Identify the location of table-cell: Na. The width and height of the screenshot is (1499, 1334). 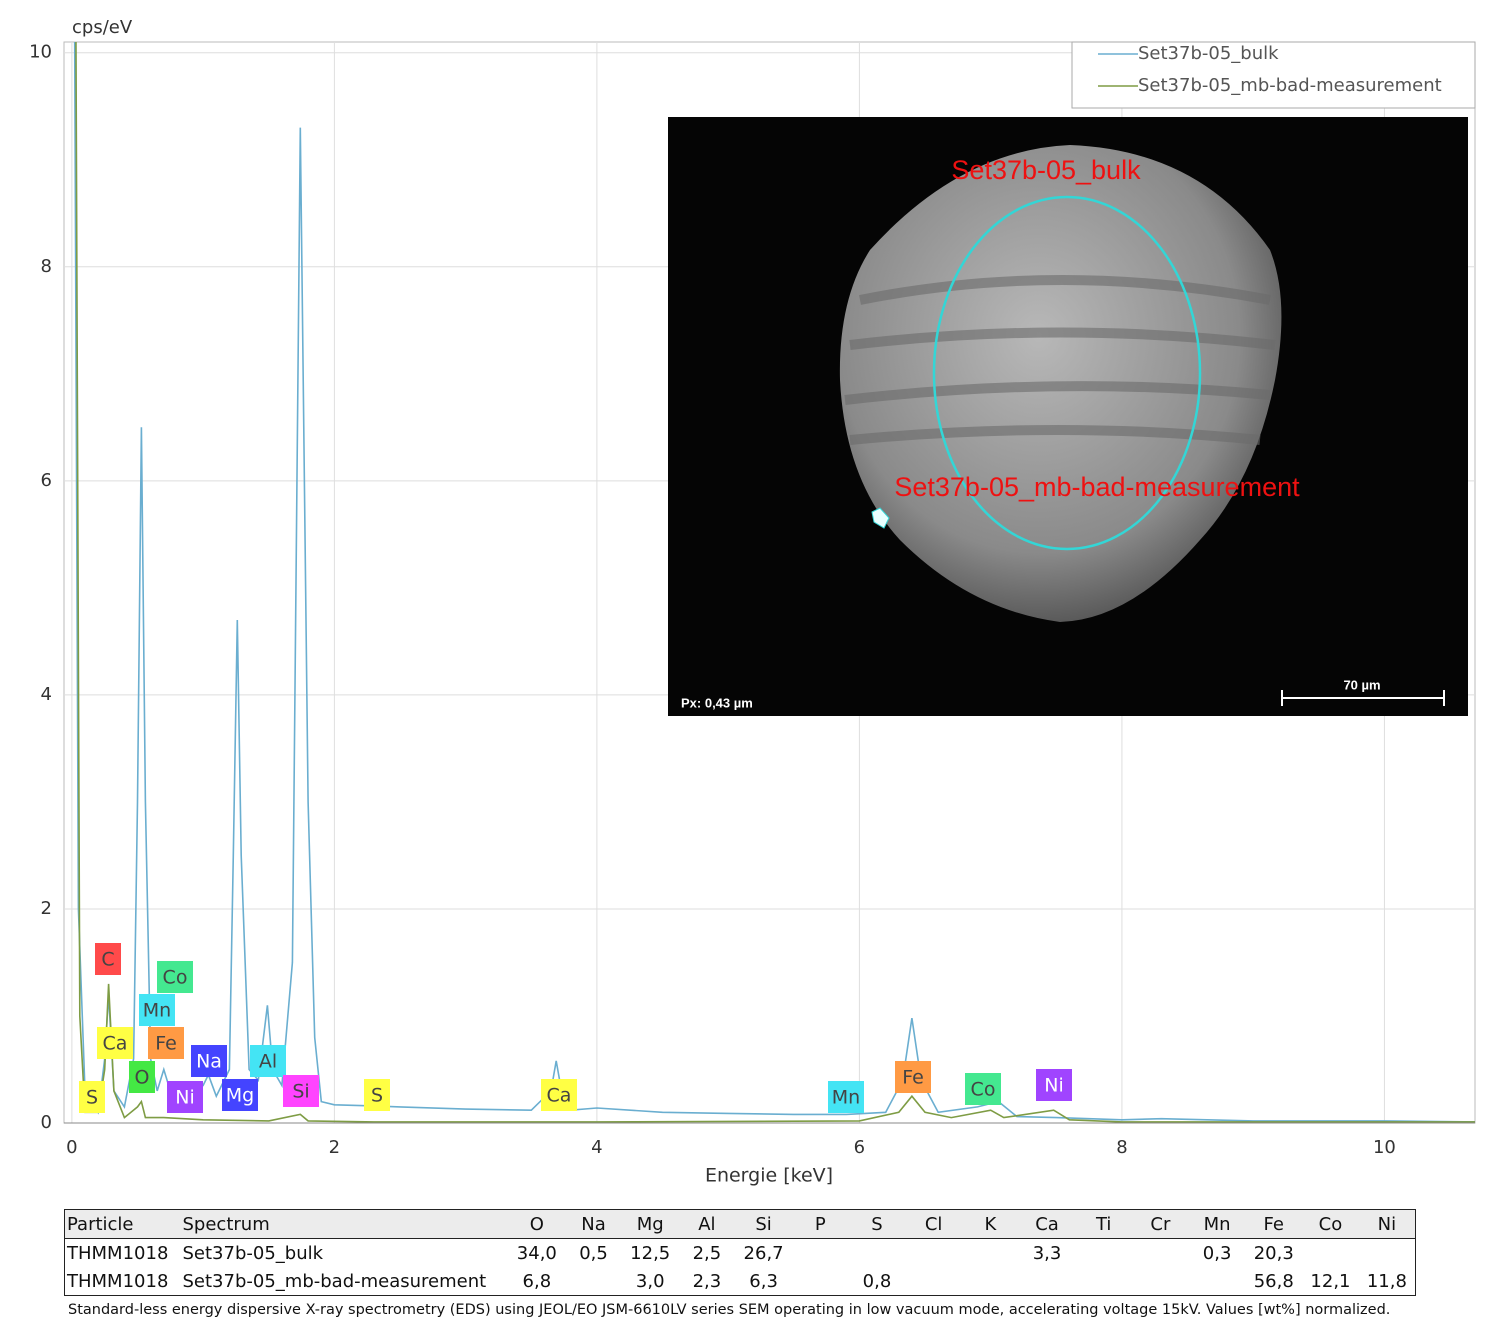
(593, 1224).